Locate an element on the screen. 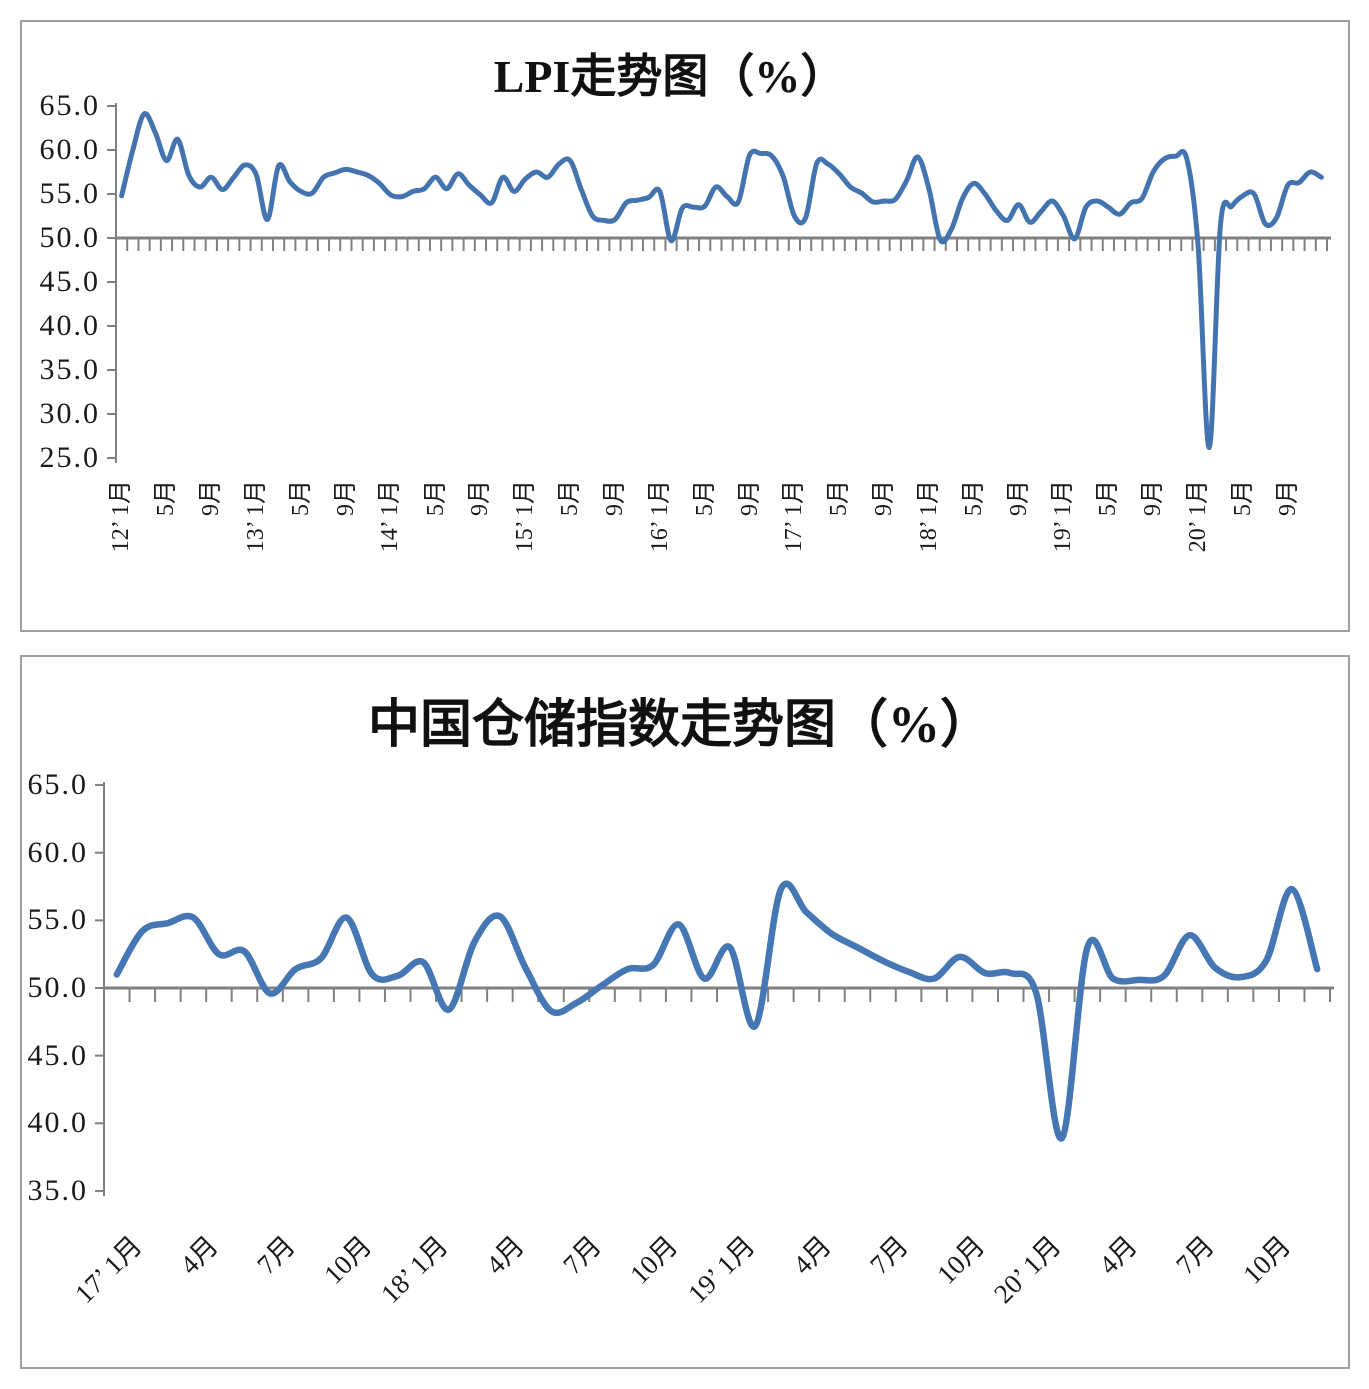 Image resolution: width=1369 pixels, height=1389 pixels. lpi-y-axis-label: 65.0 is located at coordinates (69, 105).